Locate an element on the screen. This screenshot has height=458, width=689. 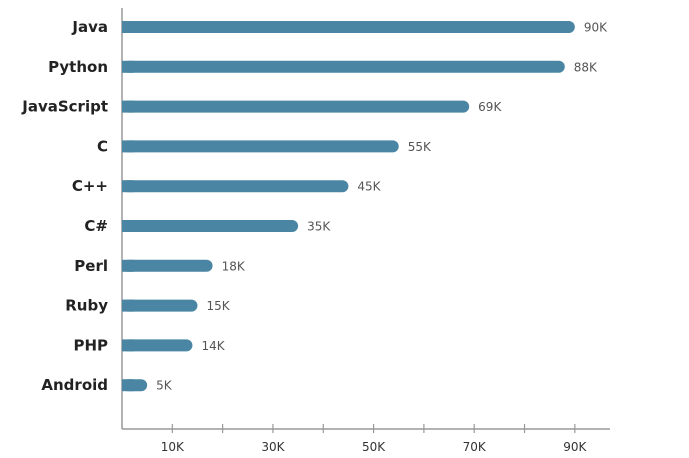
bar-row: PHP 14K is located at coordinates (149, 345).